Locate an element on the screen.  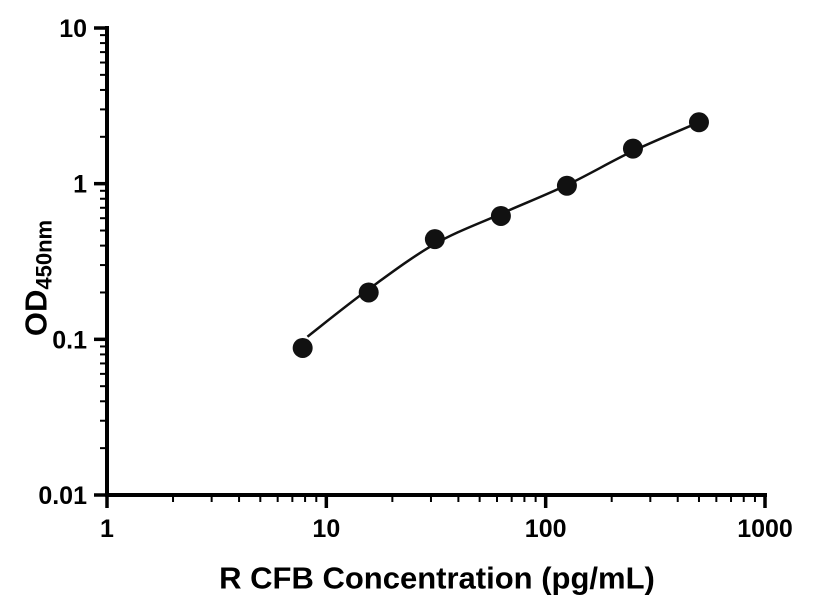
y-axis-title-subscript: 450nm is located at coordinates (44, 254).